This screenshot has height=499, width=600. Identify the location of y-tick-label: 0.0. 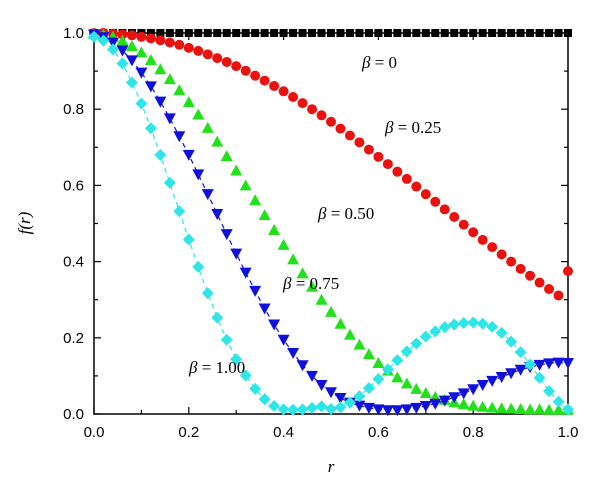
(73, 414).